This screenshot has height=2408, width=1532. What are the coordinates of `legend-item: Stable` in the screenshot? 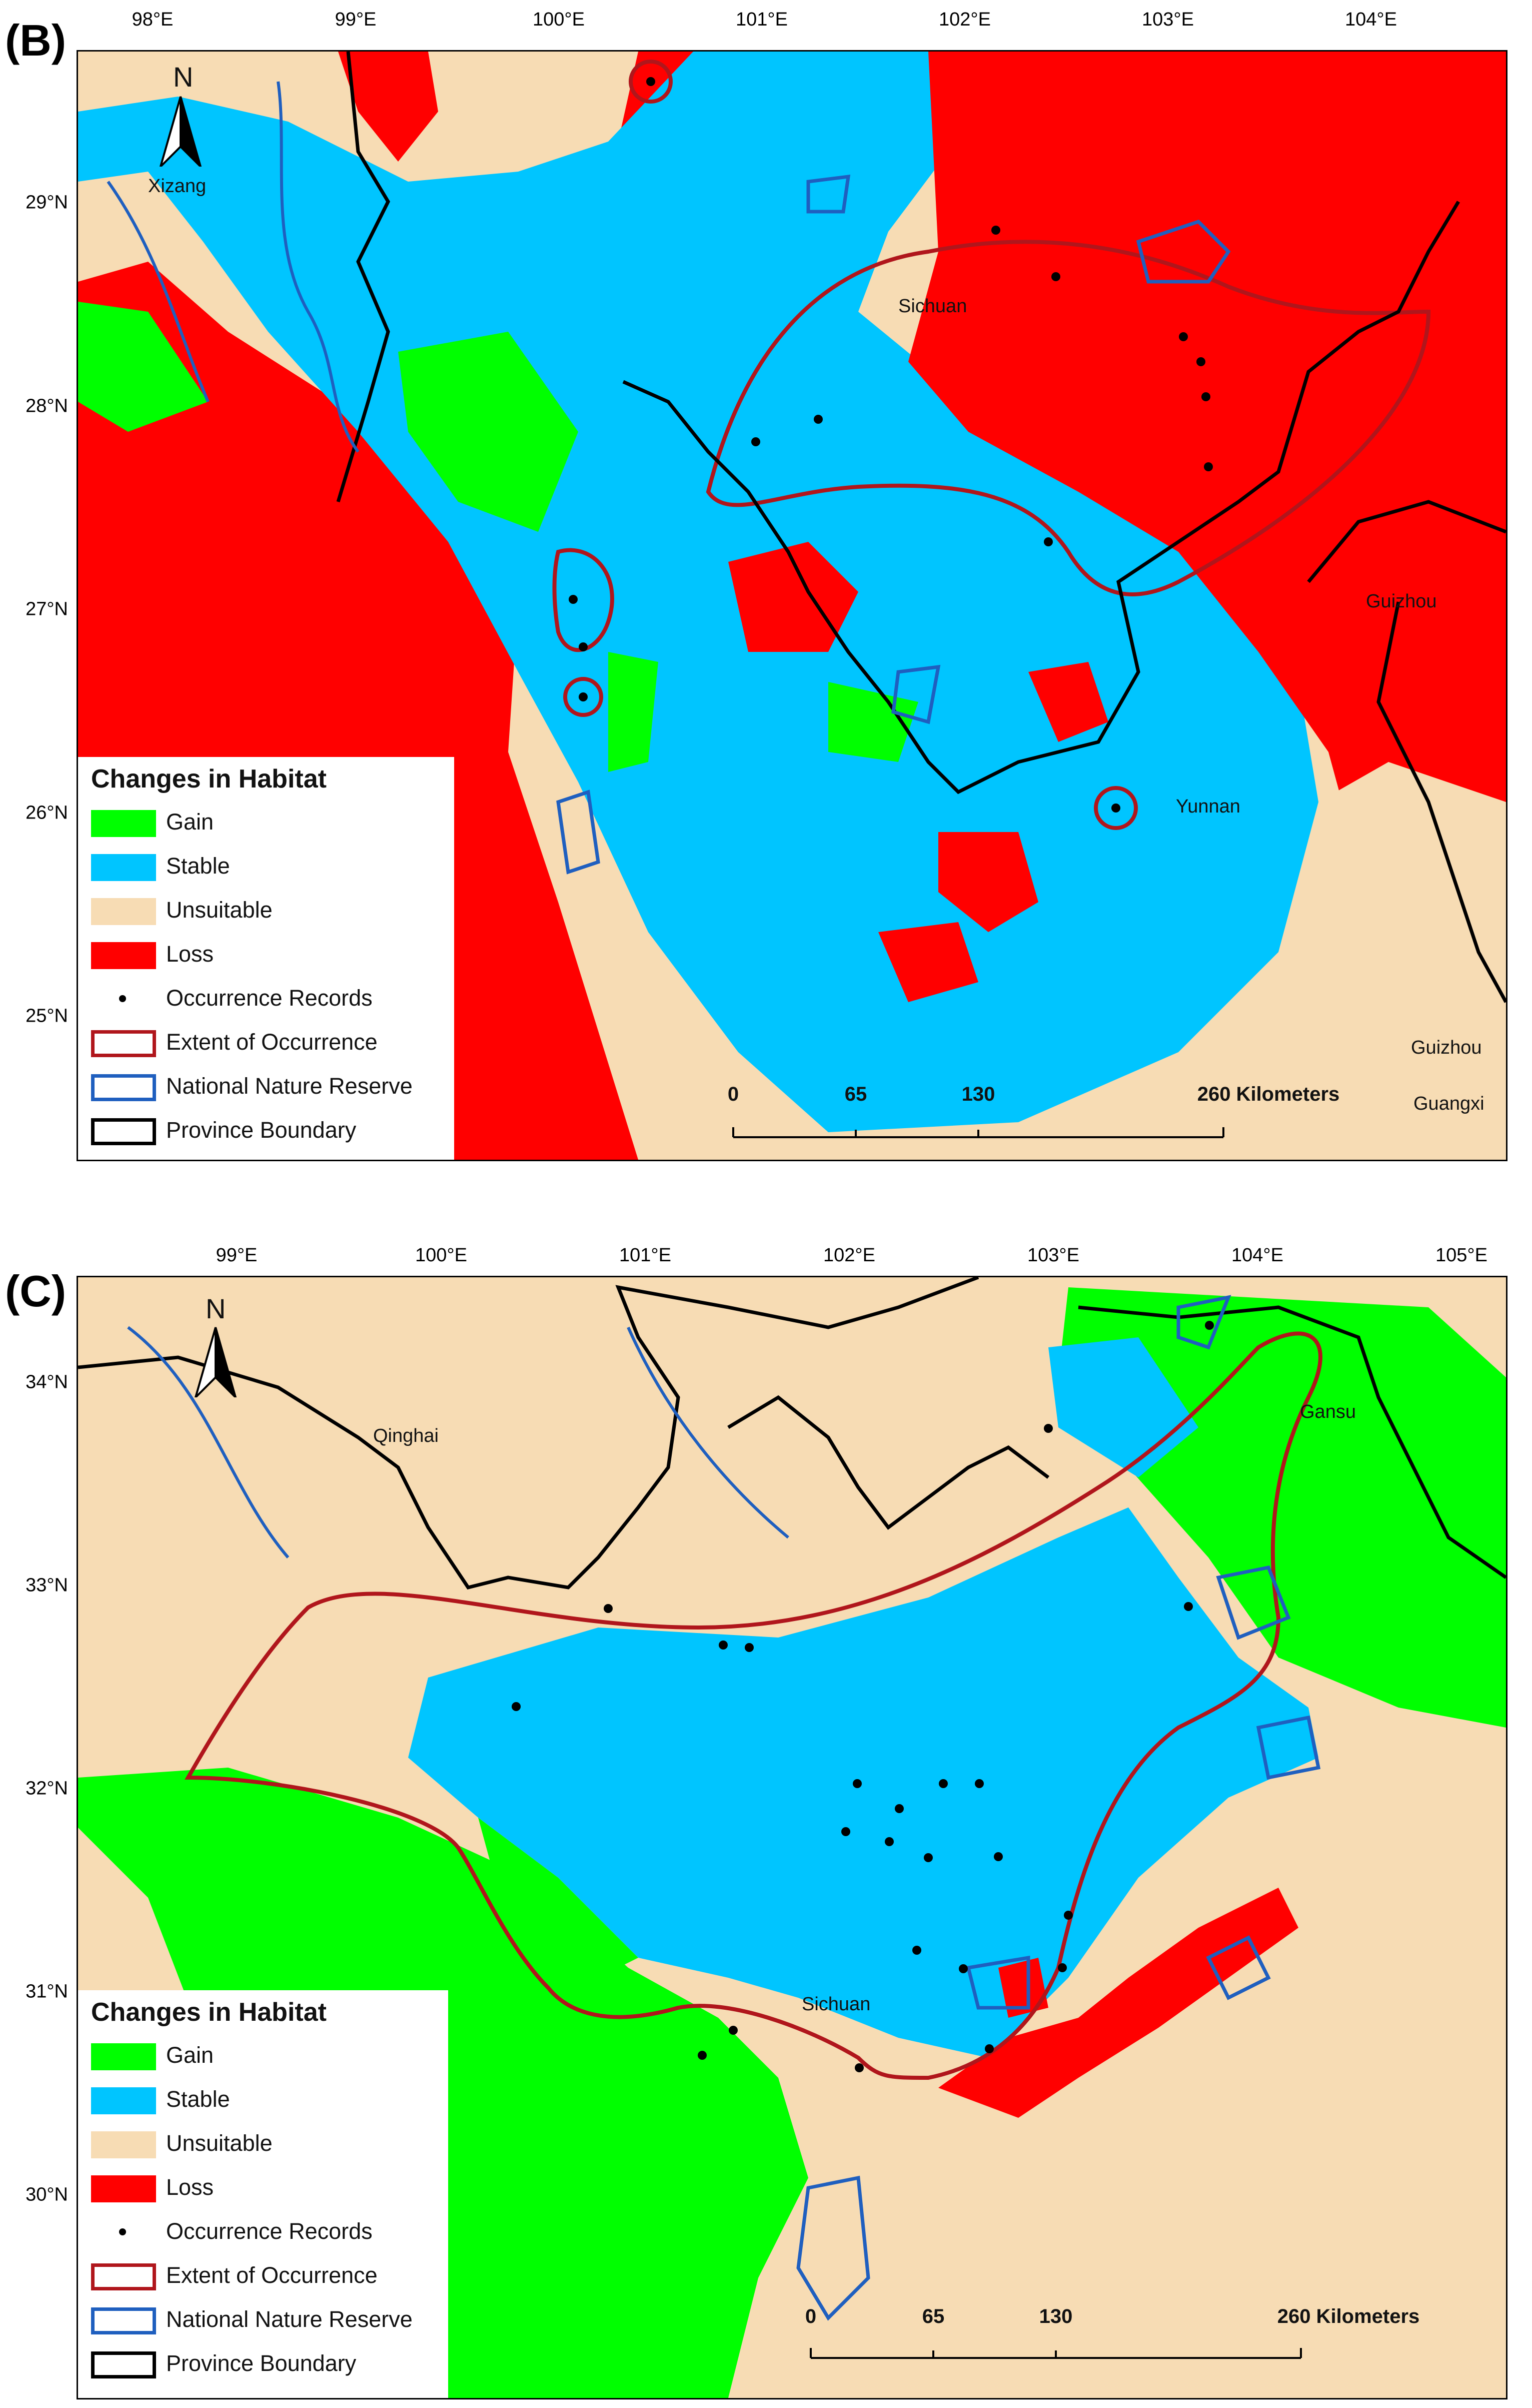 It's located at (306, 866).